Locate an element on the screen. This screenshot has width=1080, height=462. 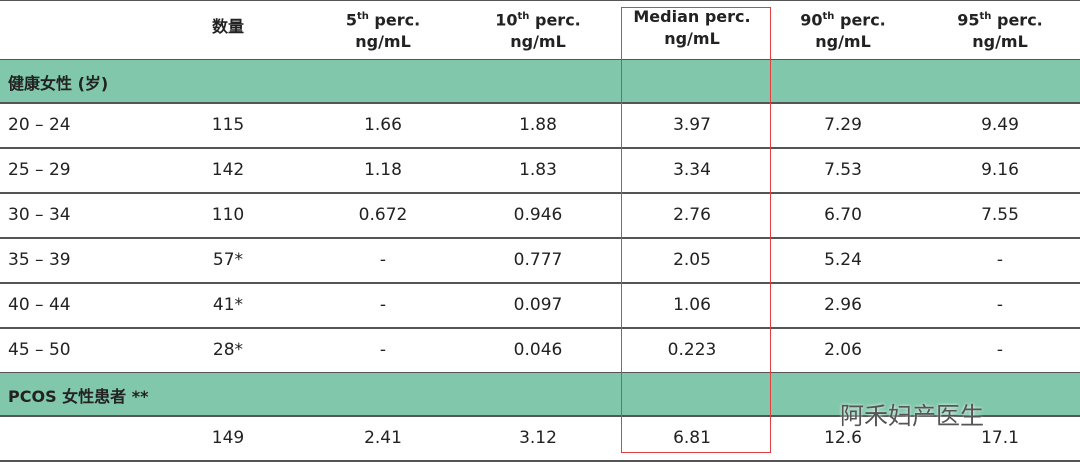
cell-value: 1.83 is located at coordinates (538, 170).